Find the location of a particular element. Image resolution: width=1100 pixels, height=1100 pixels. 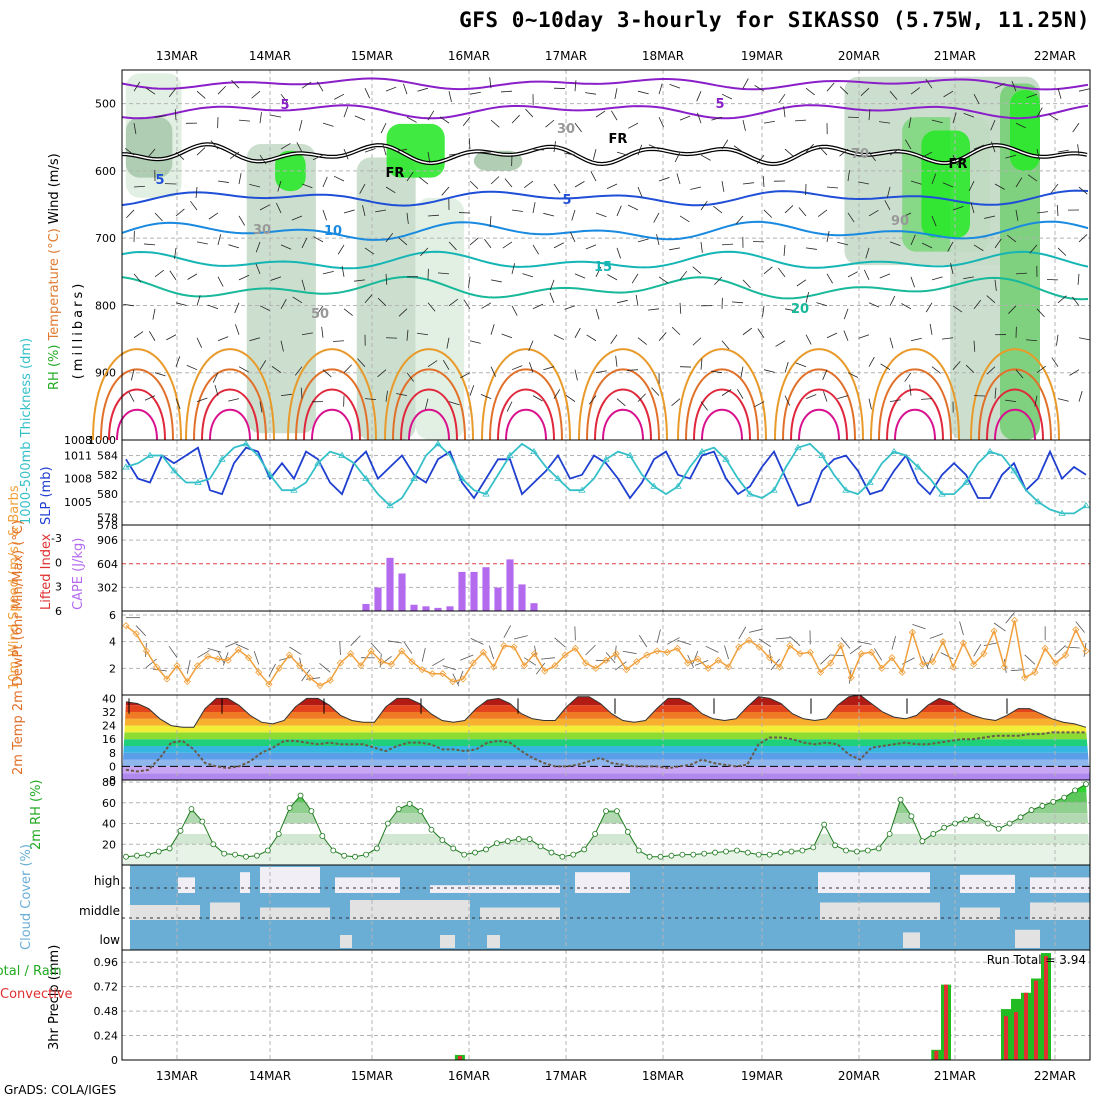

profile-unit-label: (millibars) is located at coordinates (78, 330).